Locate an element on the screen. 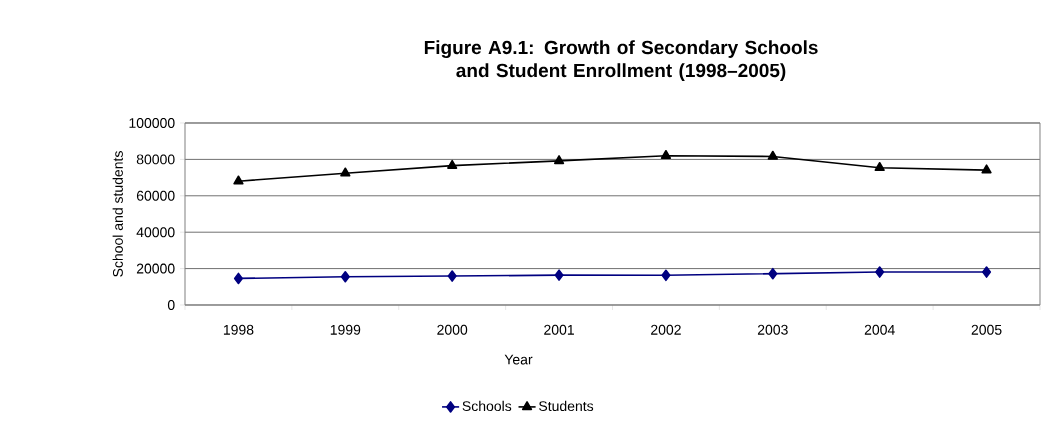 This screenshot has height=433, width=1045. chart-title: Figure A9.1: Growth of Secondary Schools and Student Enrollment (1998–2005) is located at coordinates (621, 60).